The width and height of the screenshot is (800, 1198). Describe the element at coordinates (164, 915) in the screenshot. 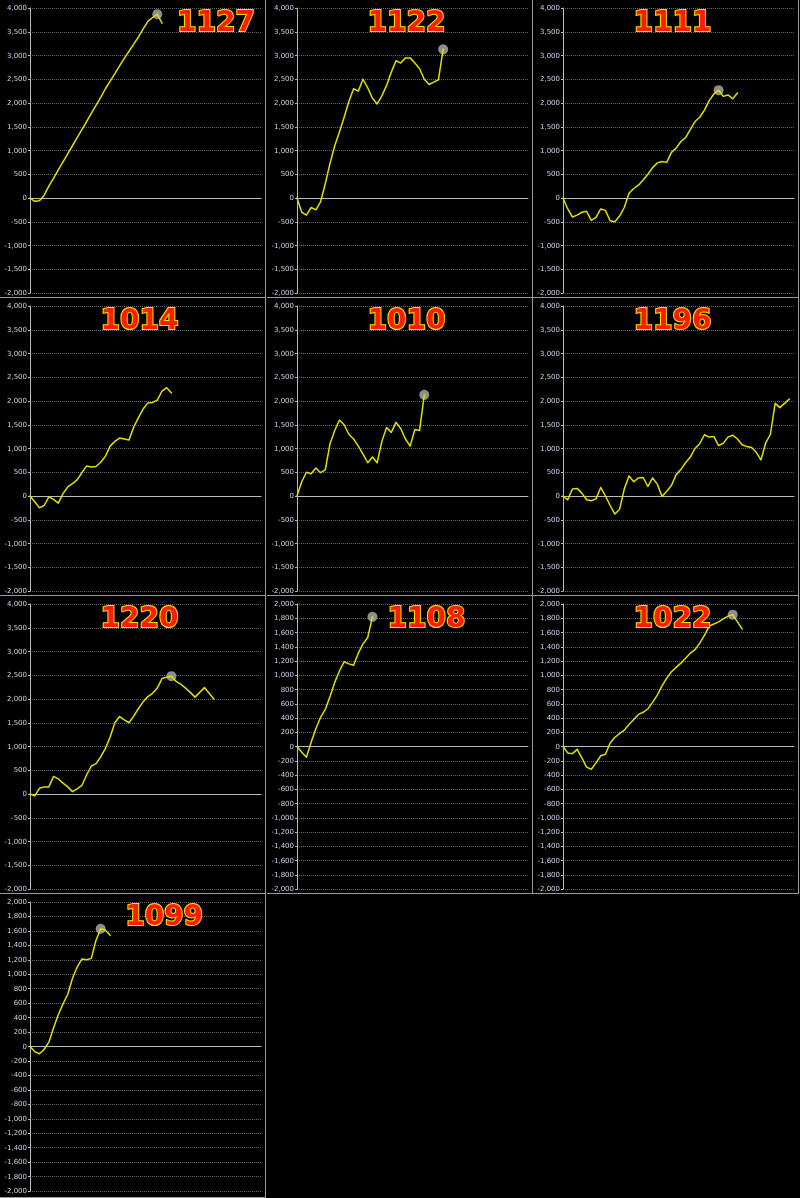

I see `chart-title: 1099` at that location.